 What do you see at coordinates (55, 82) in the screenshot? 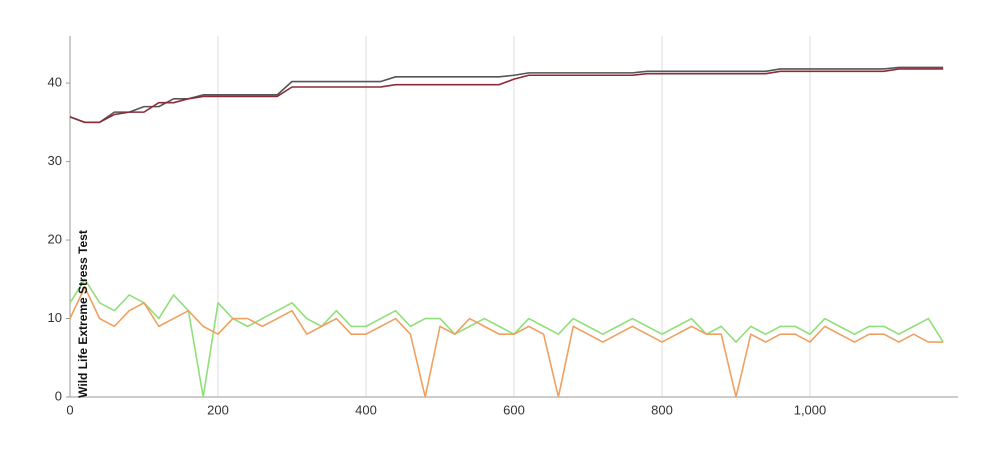
I see `y-tick-label: 40` at bounding box center [55, 82].